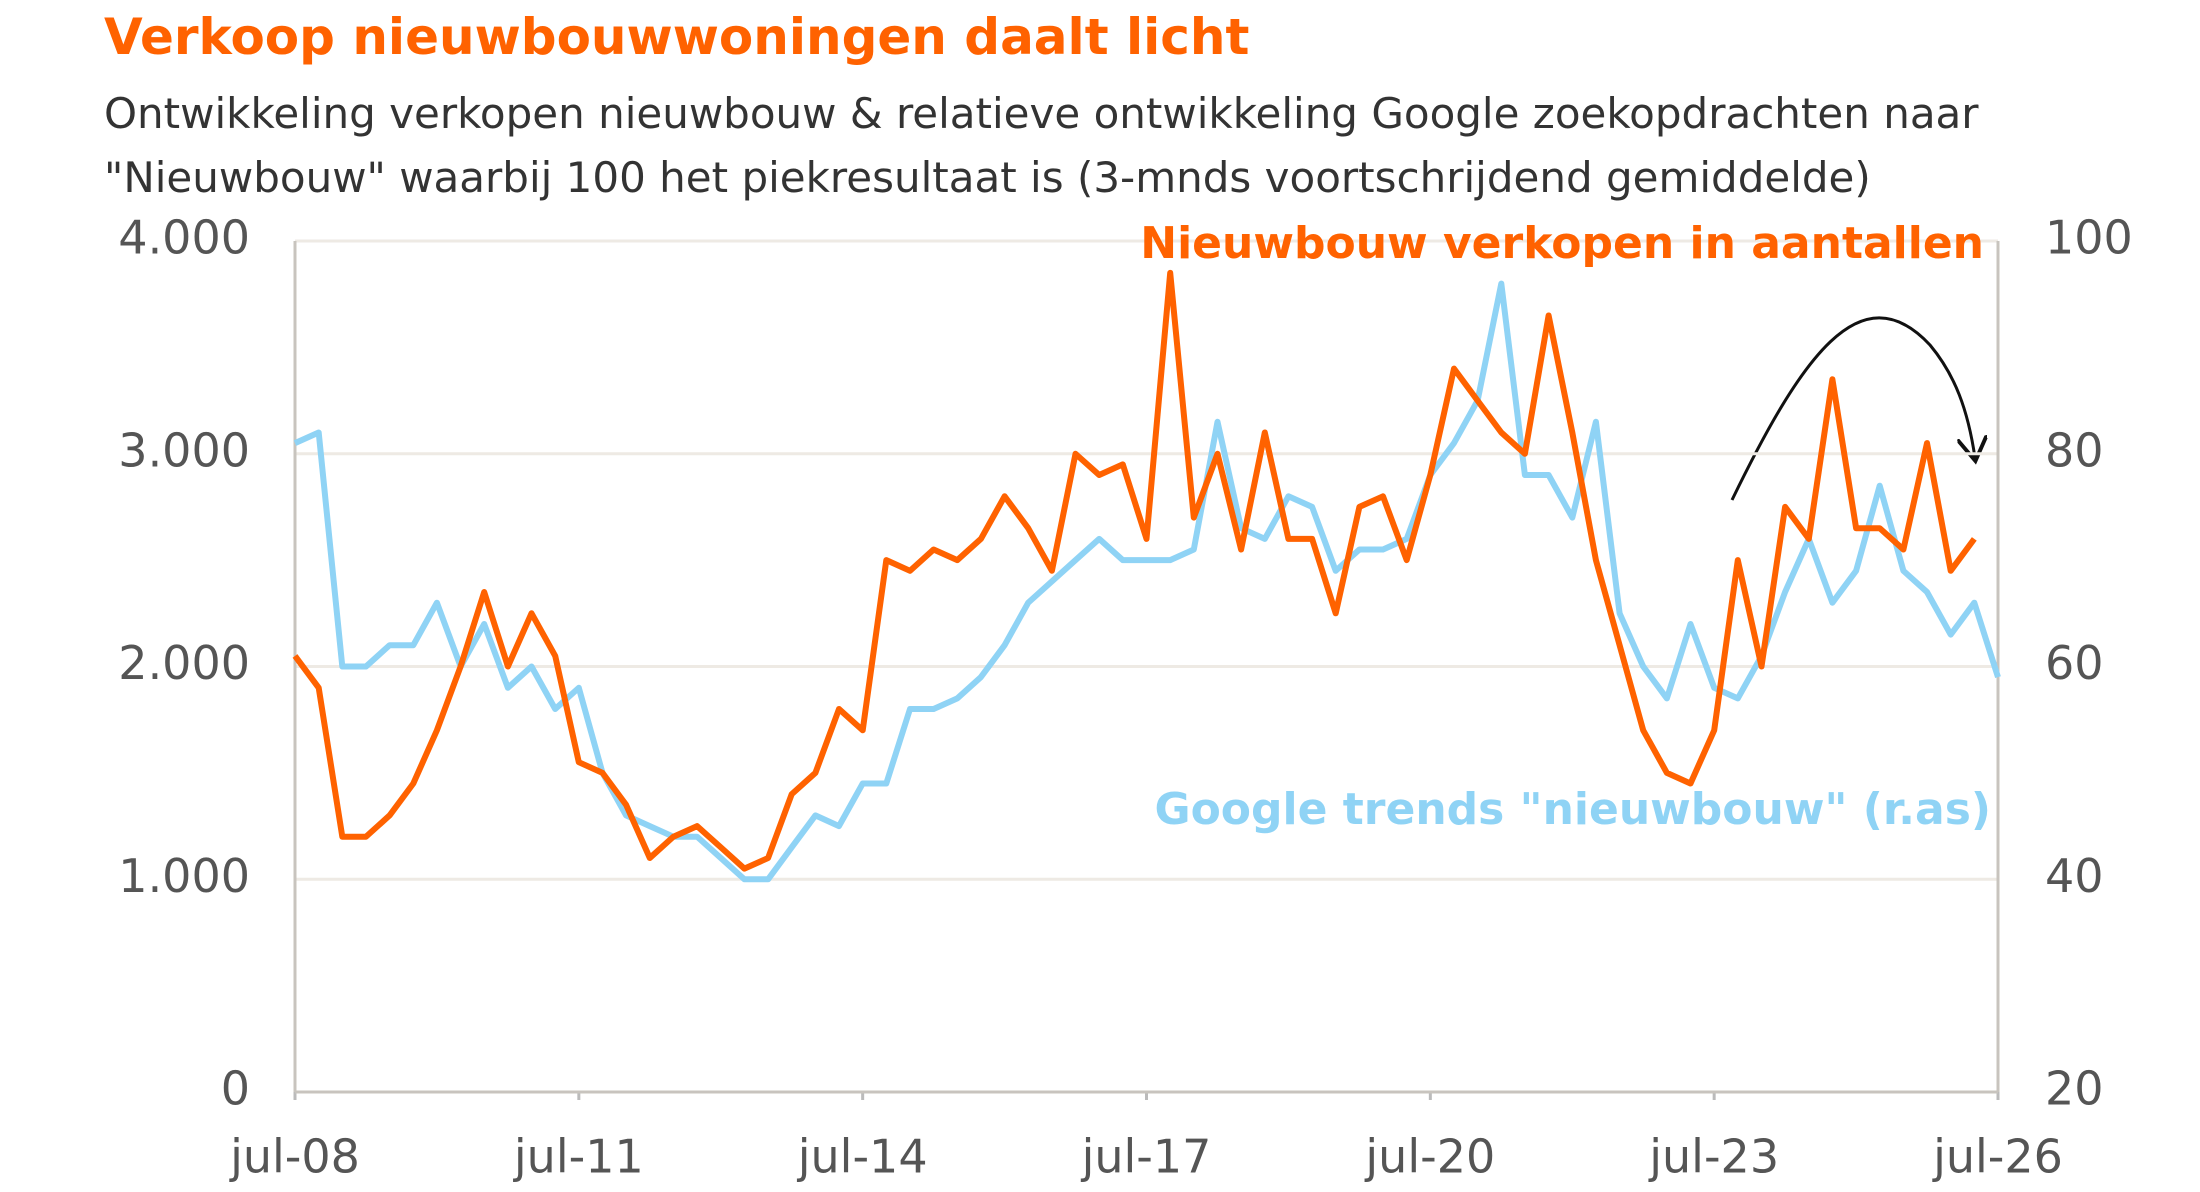 The image size is (2200, 1192). I want to click on y2-tick-label: 80, so click(2074, 450).